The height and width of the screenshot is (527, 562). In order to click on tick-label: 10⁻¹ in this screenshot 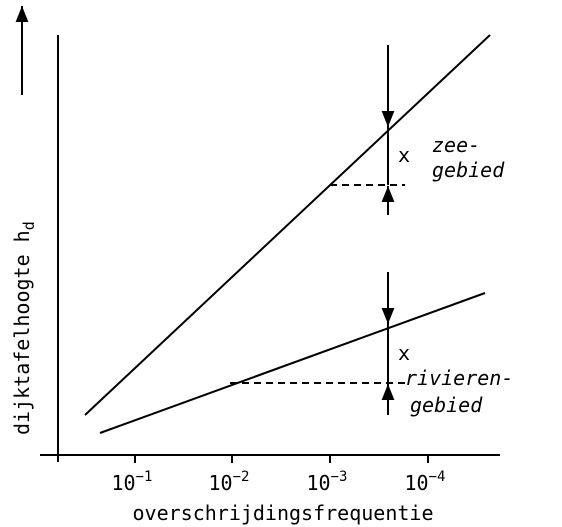, I will do `click(132, 482)`.